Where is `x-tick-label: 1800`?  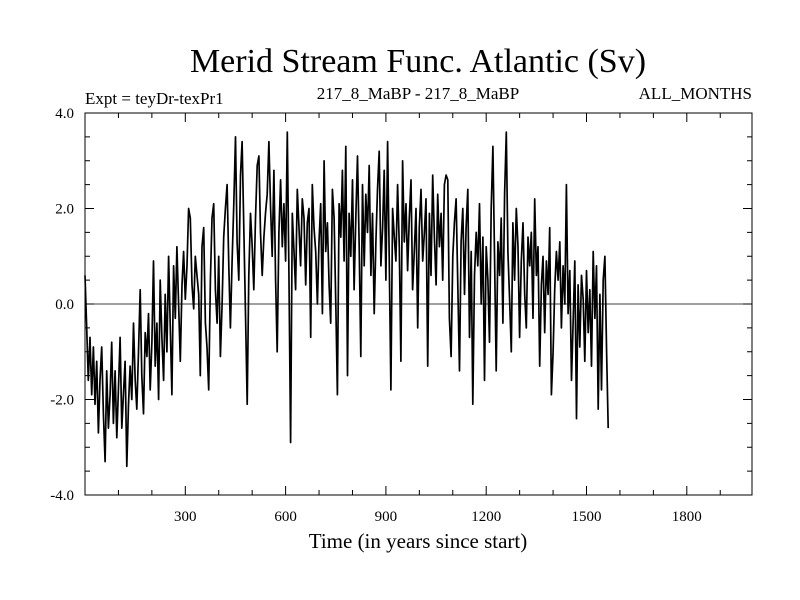 x-tick-label: 1800 is located at coordinates (687, 517).